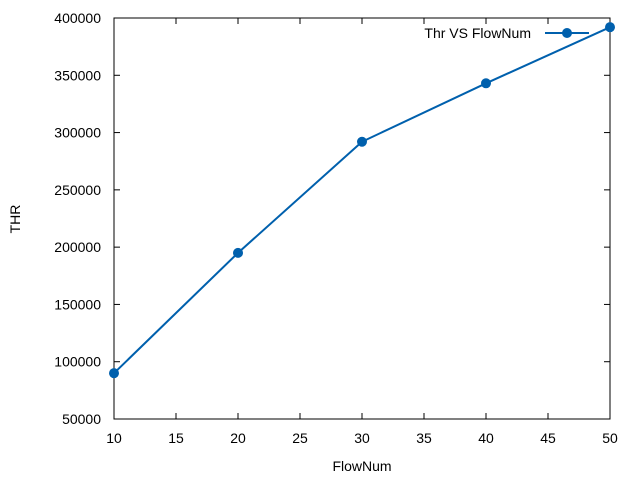 Image resolution: width=640 pixels, height=480 pixels. I want to click on y-tick-label: 100000, so click(77, 362).